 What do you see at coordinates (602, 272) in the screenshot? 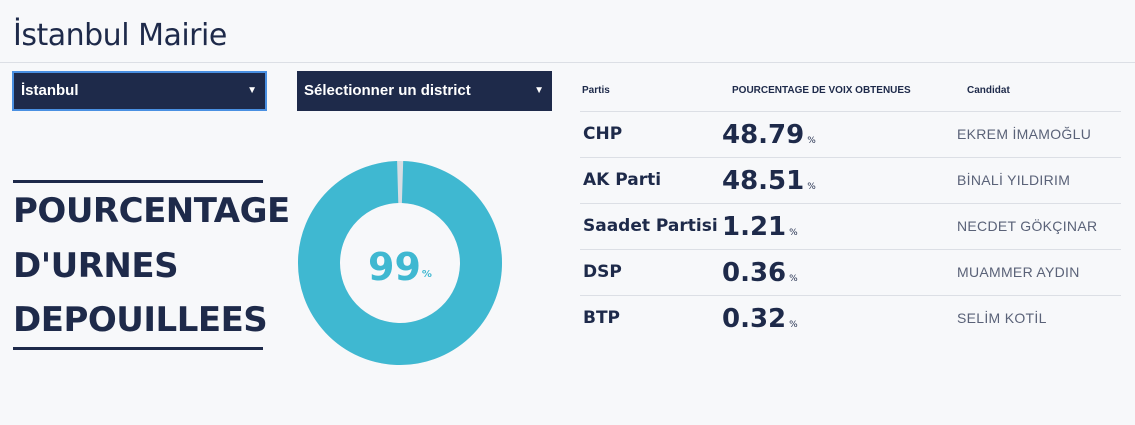
I see `party-name: DSP` at bounding box center [602, 272].